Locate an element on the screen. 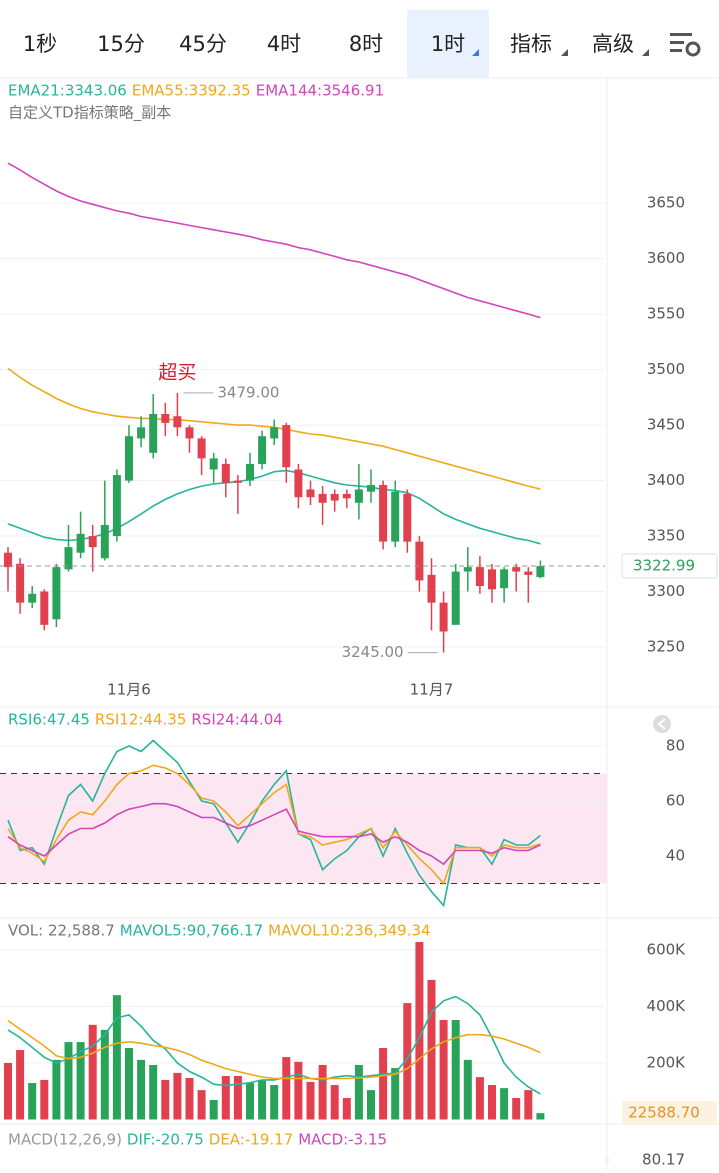 The width and height of the screenshot is (719, 1173). last-volume-label: 22588.70 is located at coordinates (664, 1113).